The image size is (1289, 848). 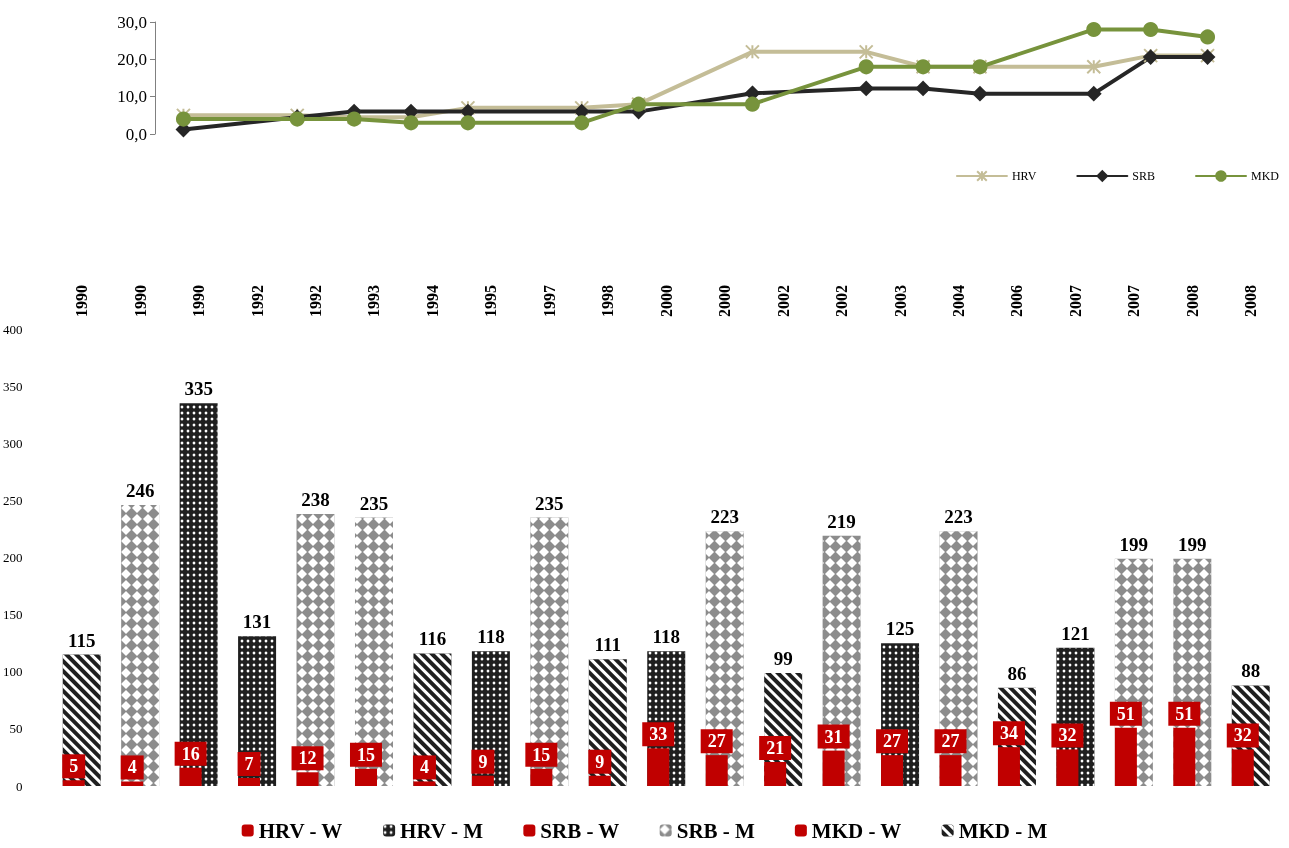 I want to click on x-tick-label: 2004, so click(x=959, y=301).